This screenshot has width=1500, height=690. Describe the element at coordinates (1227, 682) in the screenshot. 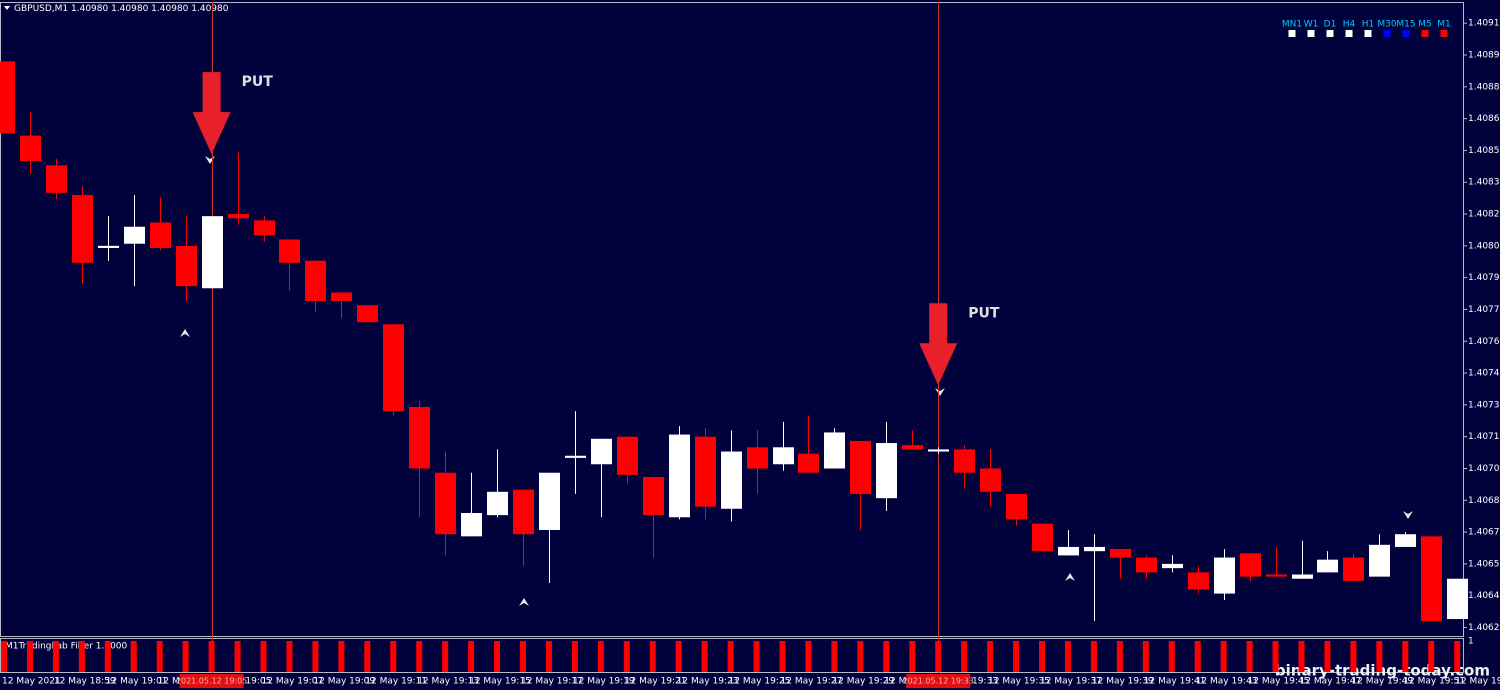

I see `x-tick-label: 12 May 19:43` at that location.